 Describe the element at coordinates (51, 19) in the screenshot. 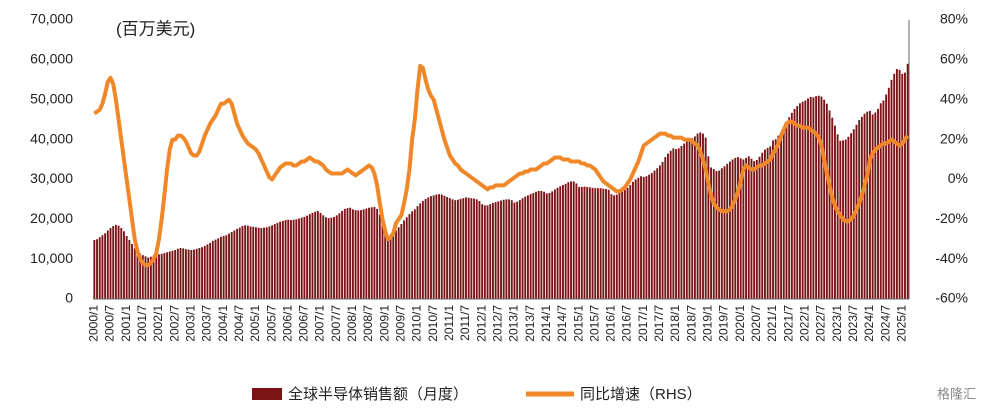

I see `y-tick-label: 70,000` at that location.